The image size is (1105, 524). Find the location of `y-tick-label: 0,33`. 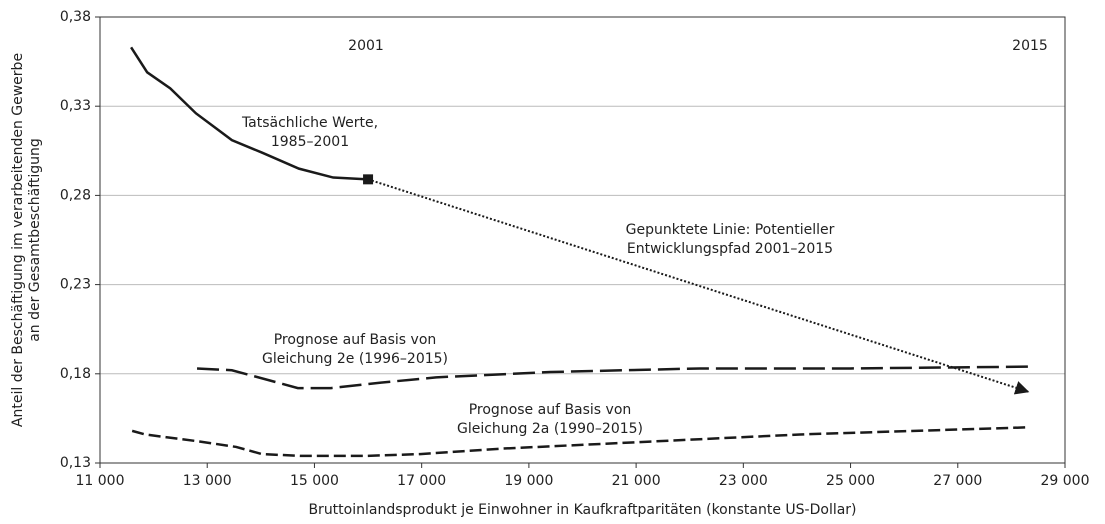

y-tick-label: 0,33 is located at coordinates (75, 106).